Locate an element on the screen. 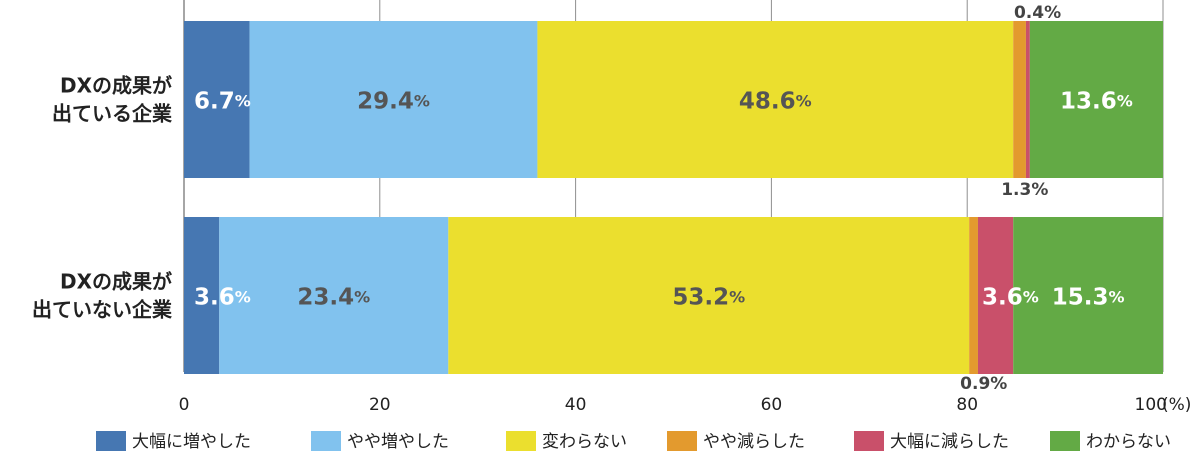 The height and width of the screenshot is (454, 1200). legend-label-1: 大幅に増やした is located at coordinates (191, 442).